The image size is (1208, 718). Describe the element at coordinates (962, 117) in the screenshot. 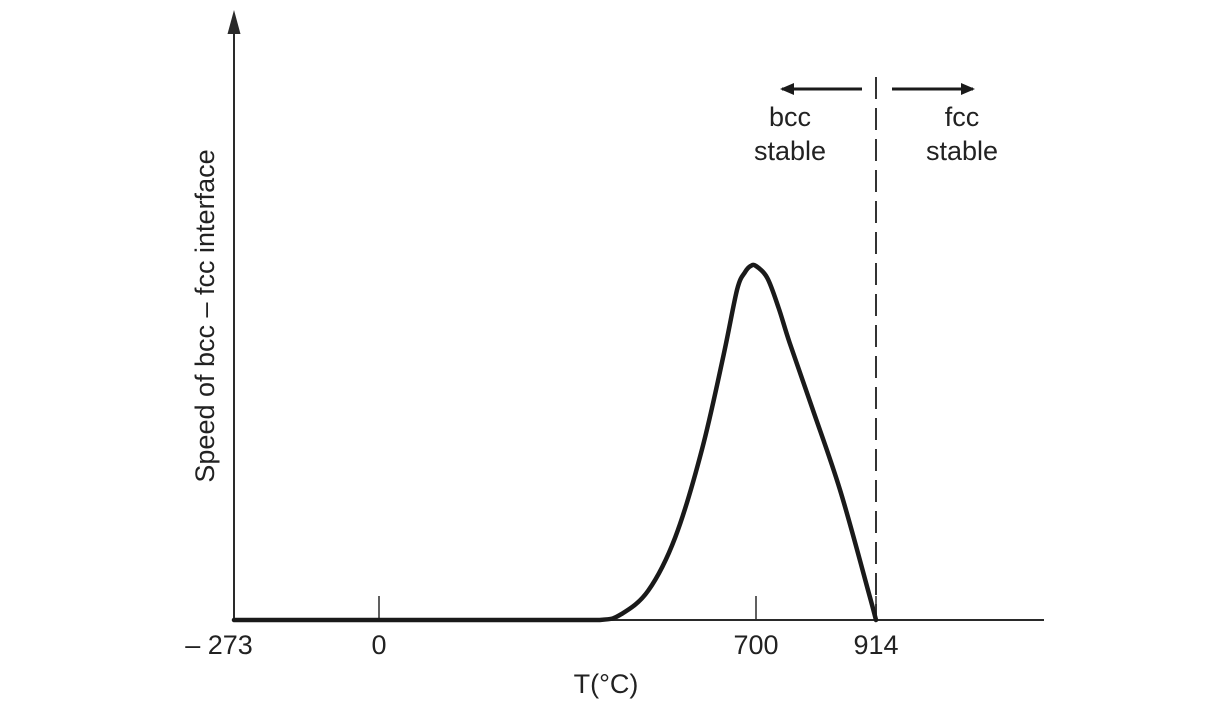

I see `annotation-fcc-line1: fcc` at that location.